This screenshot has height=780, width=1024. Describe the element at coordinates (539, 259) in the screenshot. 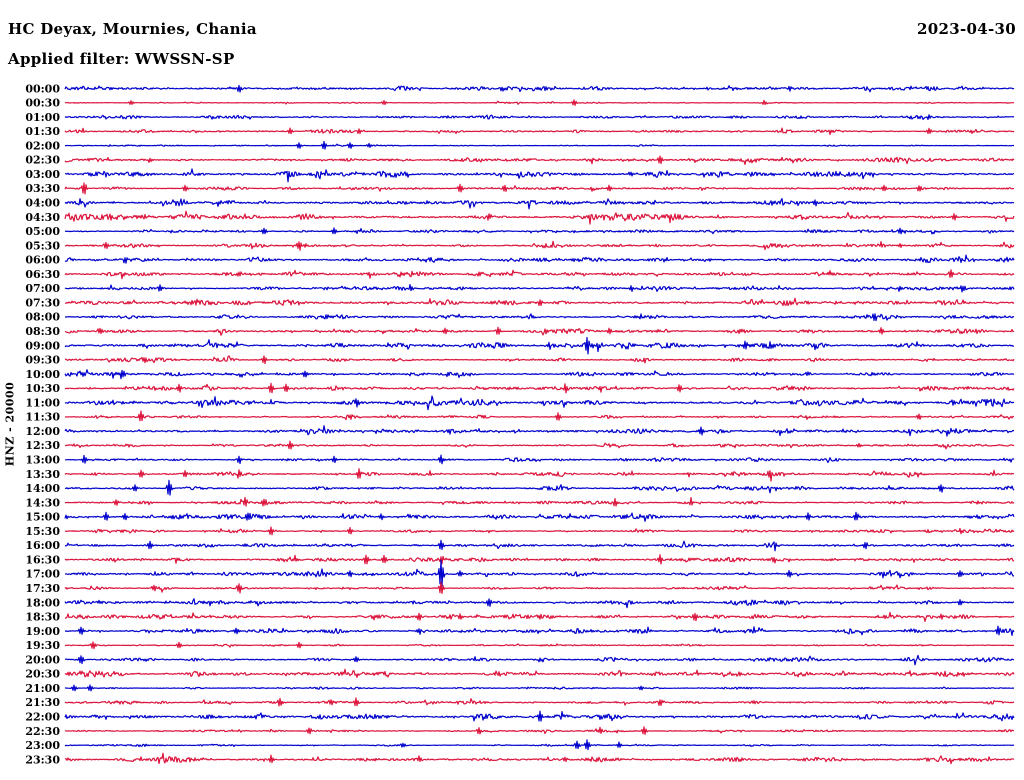

I see `trace-06:00` at that location.